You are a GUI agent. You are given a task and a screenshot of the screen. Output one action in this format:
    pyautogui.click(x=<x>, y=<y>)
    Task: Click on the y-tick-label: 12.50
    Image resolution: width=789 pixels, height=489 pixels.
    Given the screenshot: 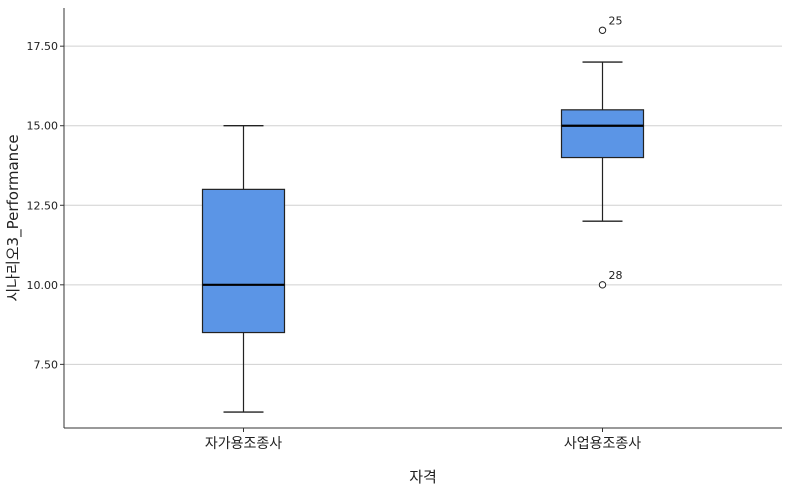 What is the action you would take?
    pyautogui.click(x=43, y=205)
    